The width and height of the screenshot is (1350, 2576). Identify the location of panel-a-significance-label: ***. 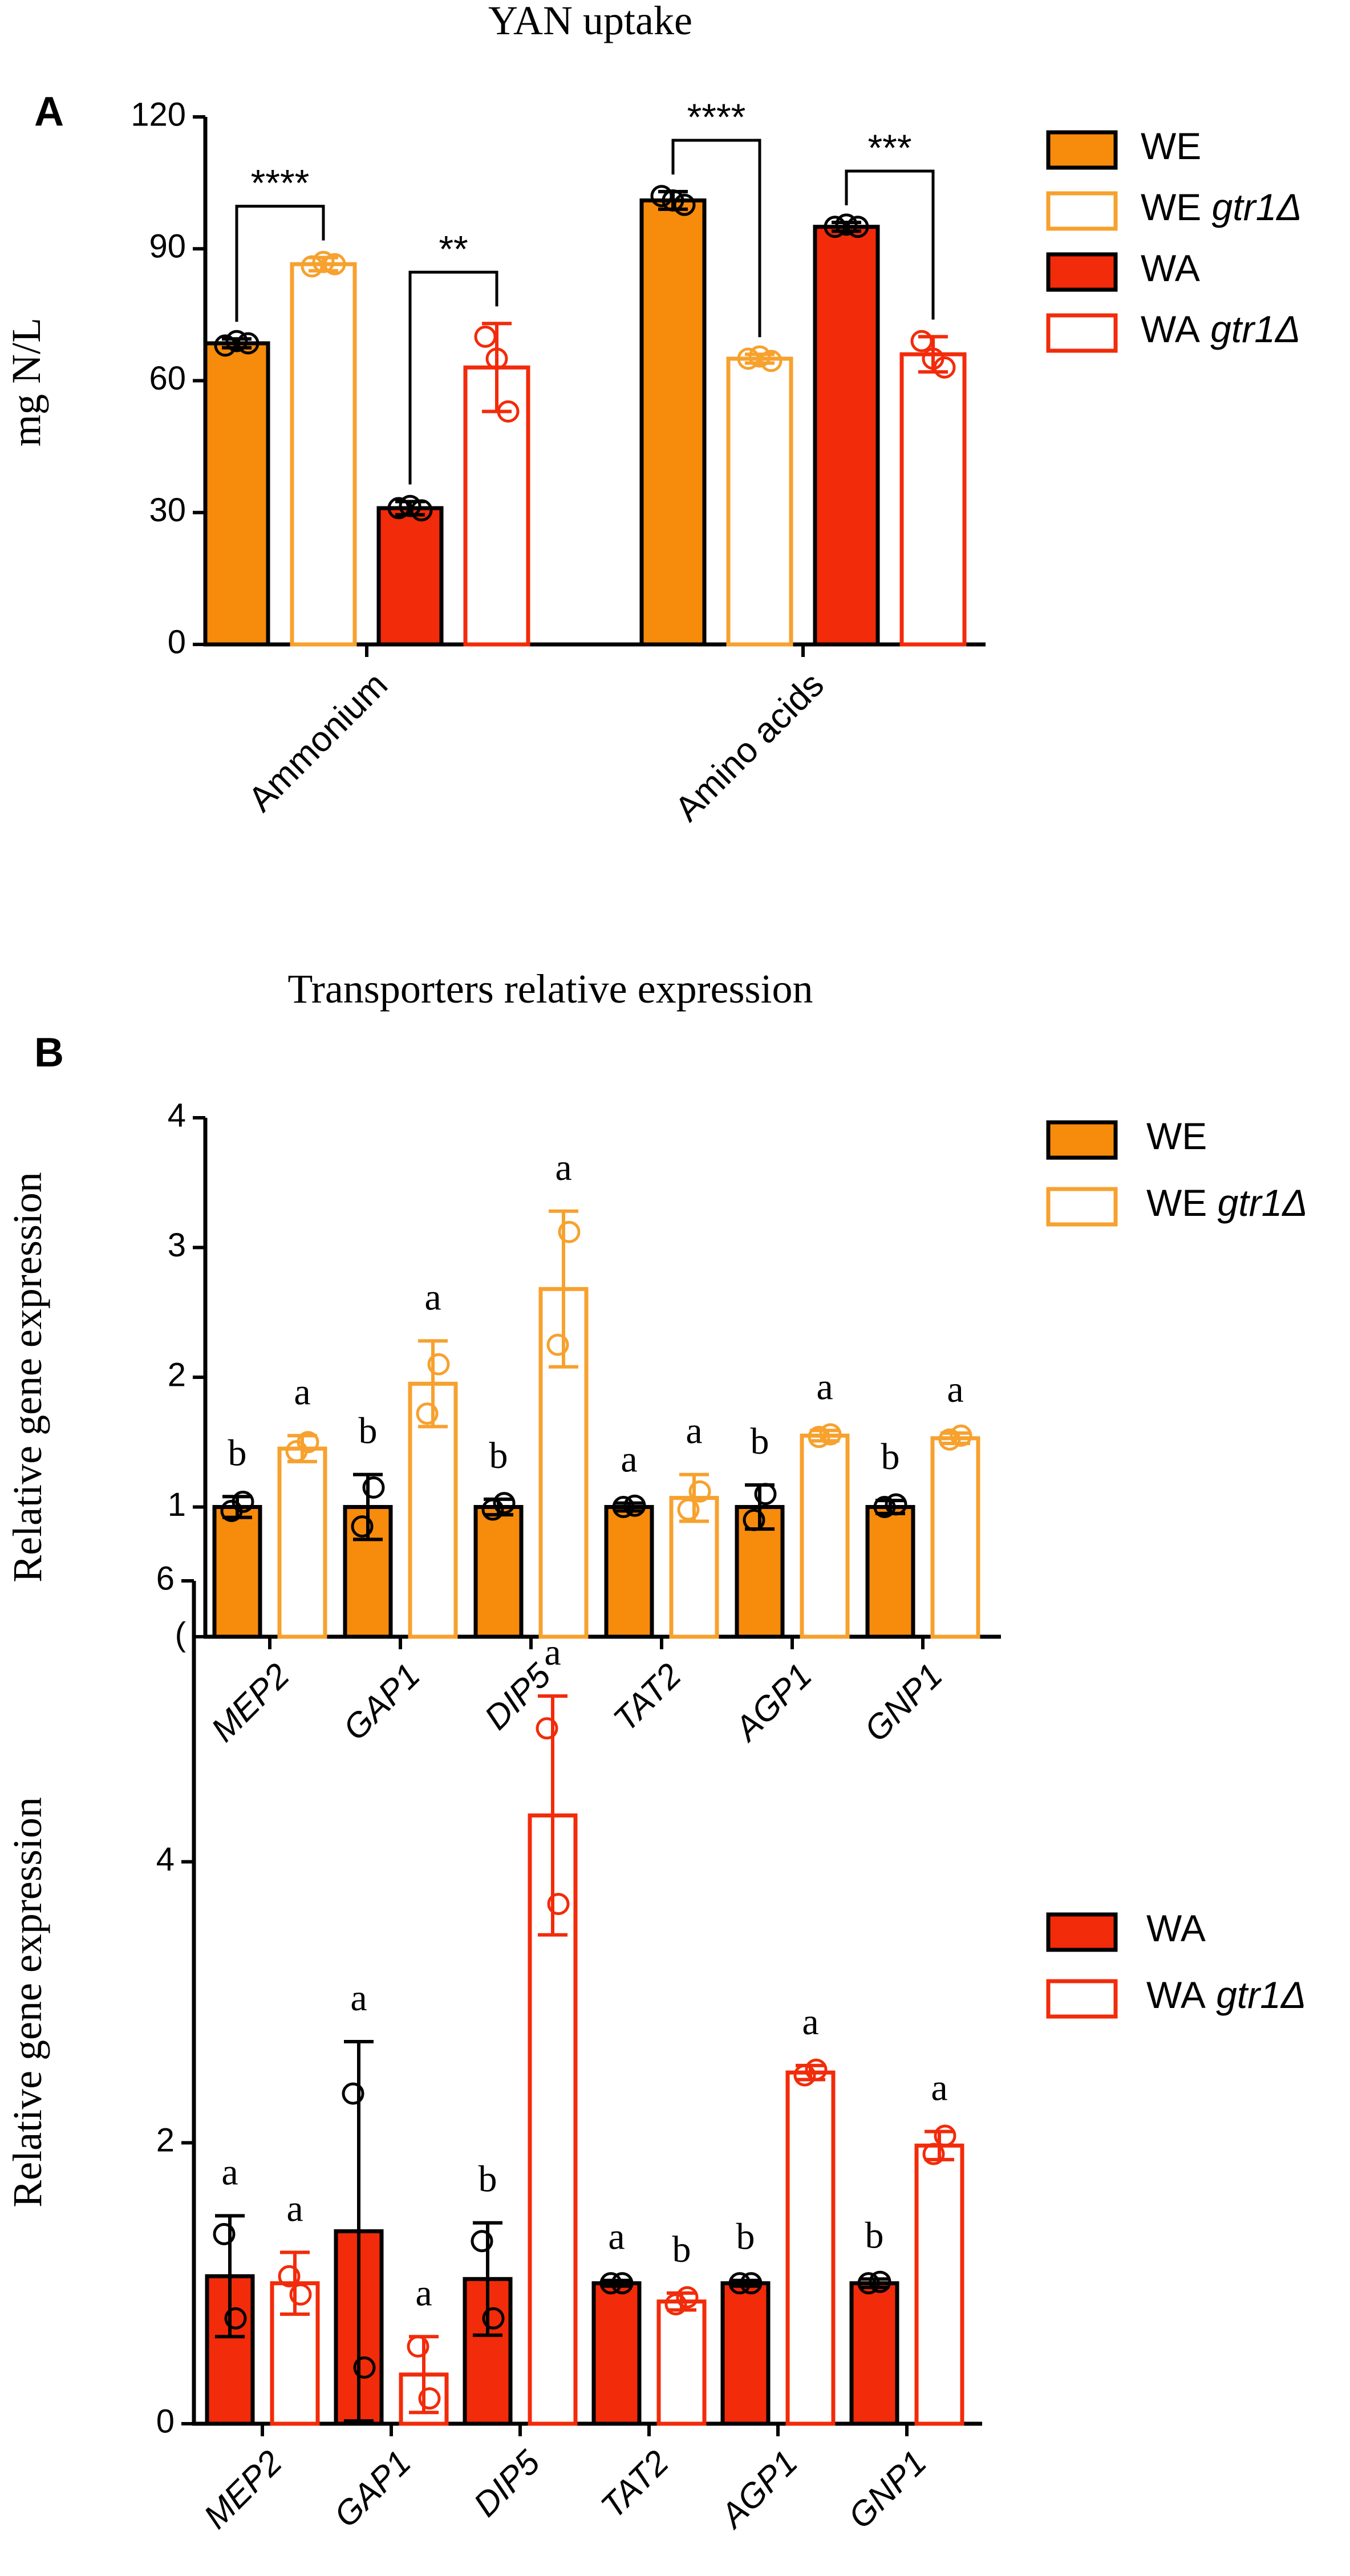
(889, 148).